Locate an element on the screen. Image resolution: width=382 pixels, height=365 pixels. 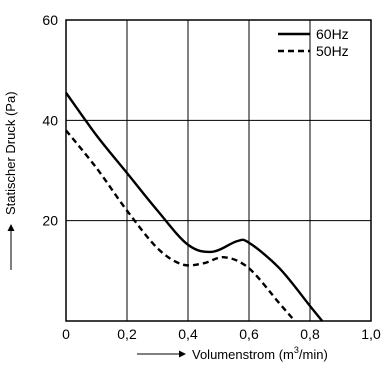
x-tick-label: 0 is located at coordinates (66, 334).